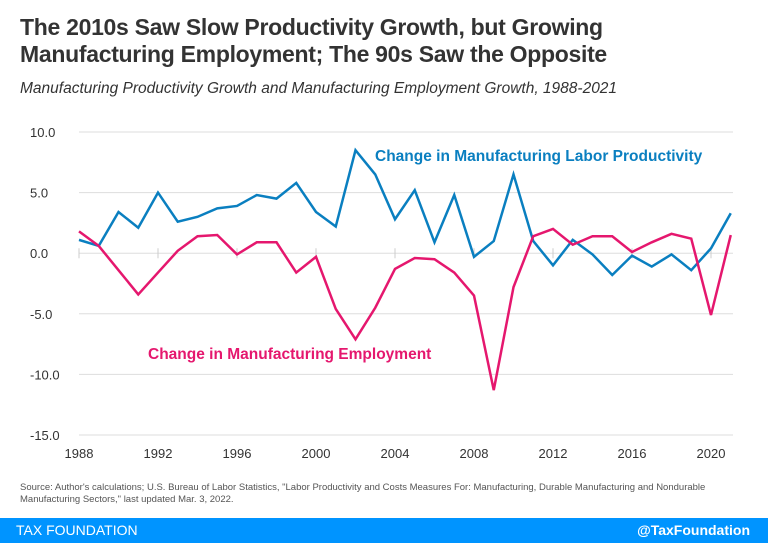 The height and width of the screenshot is (543, 768). I want to click on x-tick-label: 2008, so click(474, 453).